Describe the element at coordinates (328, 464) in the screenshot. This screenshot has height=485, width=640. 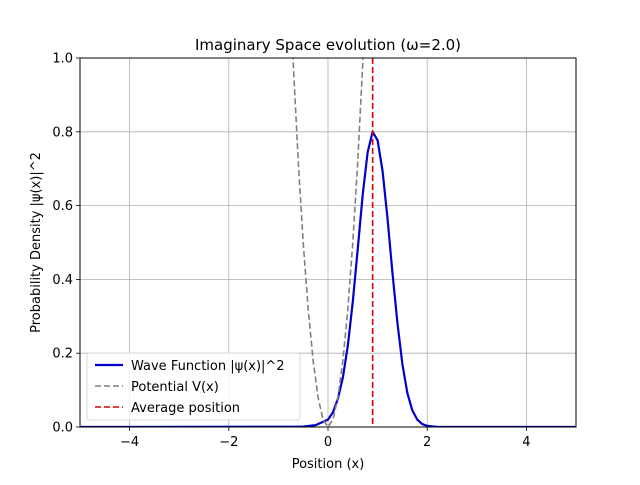
I see `x-axis-label: Position (x)` at that location.